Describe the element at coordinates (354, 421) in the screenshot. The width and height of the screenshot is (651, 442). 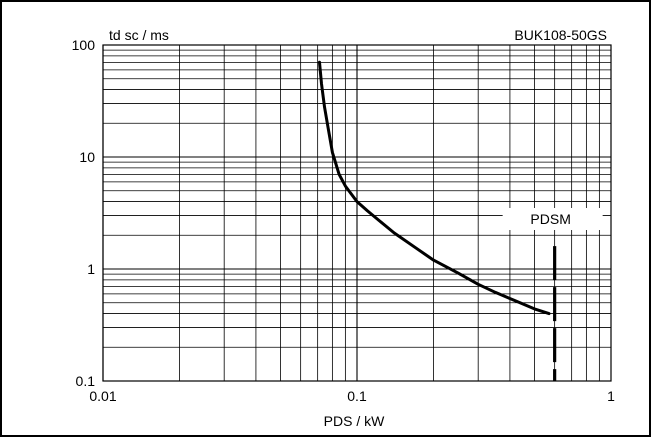
I see `x-axis-label: PDS / kW` at that location.